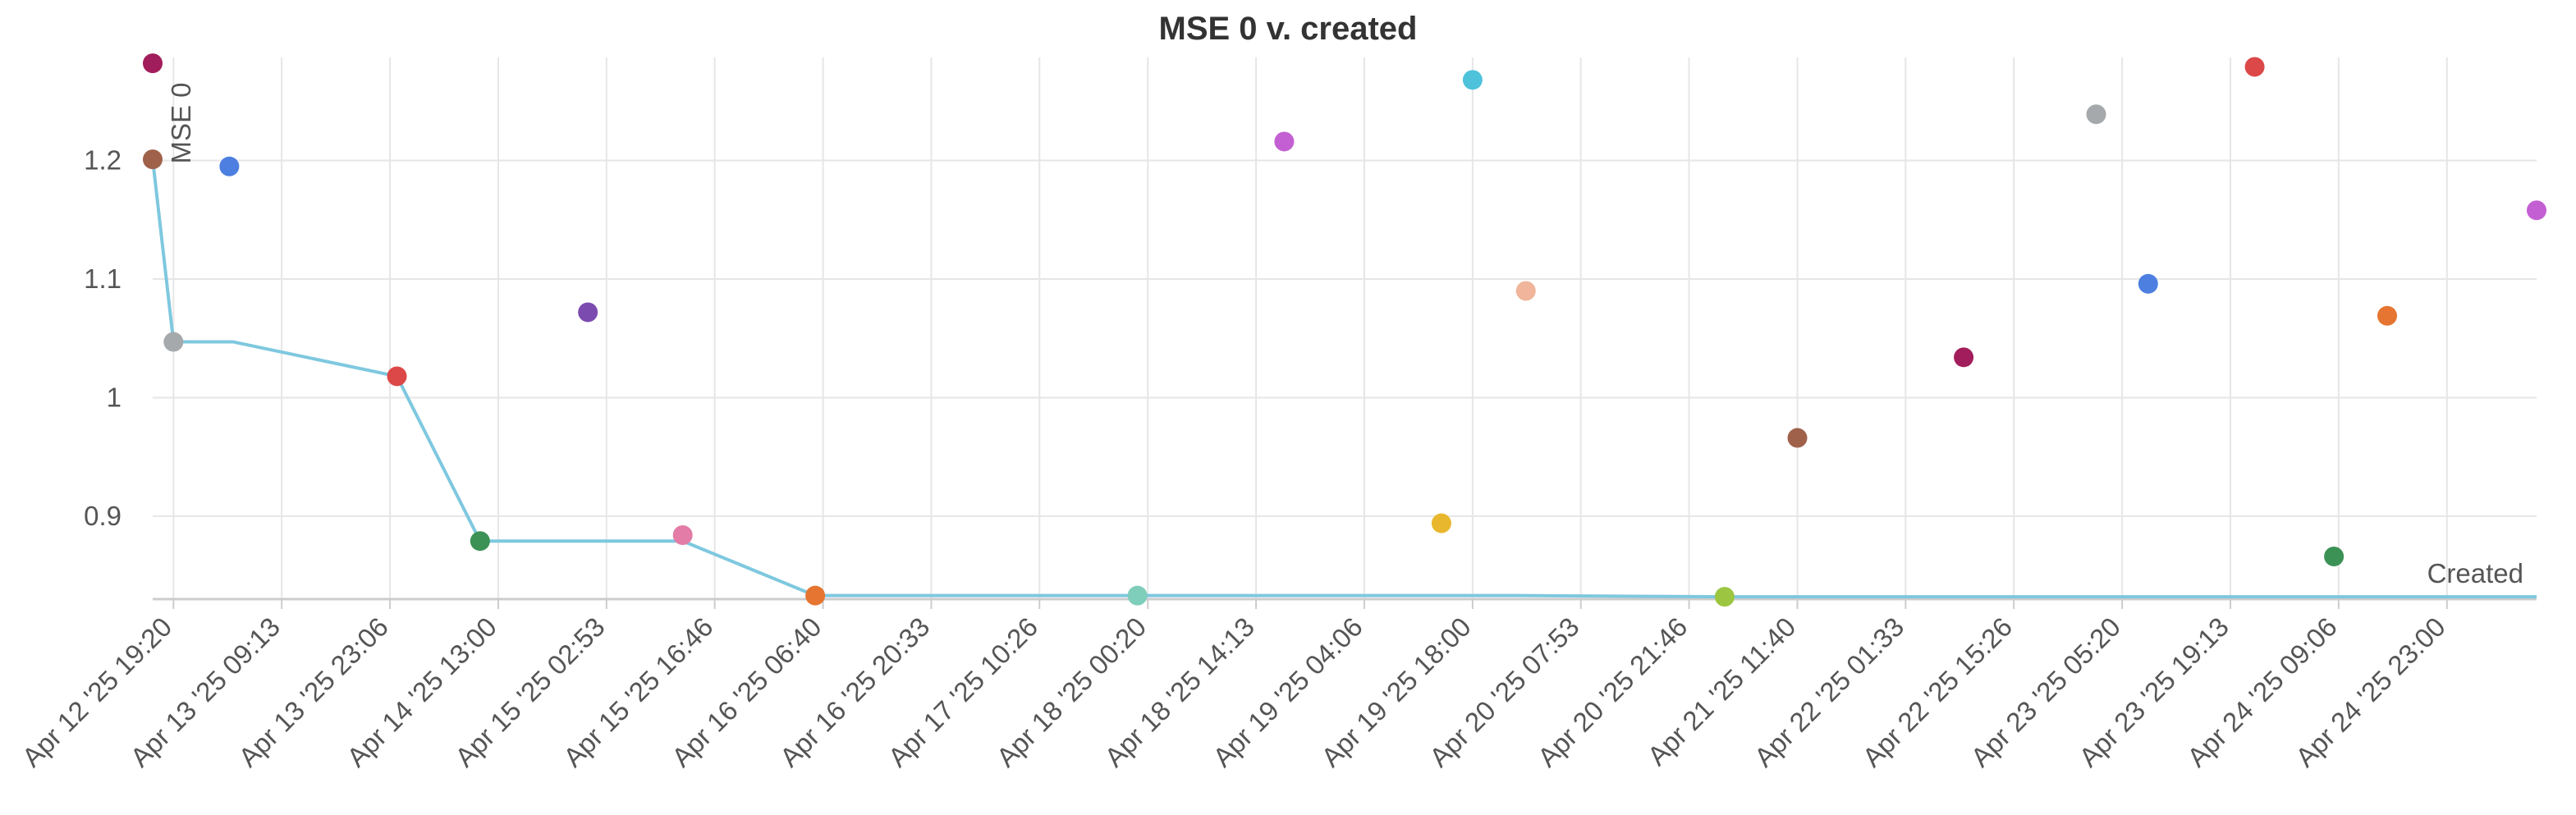 This screenshot has height=815, width=2576. I want to click on y-axis-label: MSE 0, so click(181, 123).